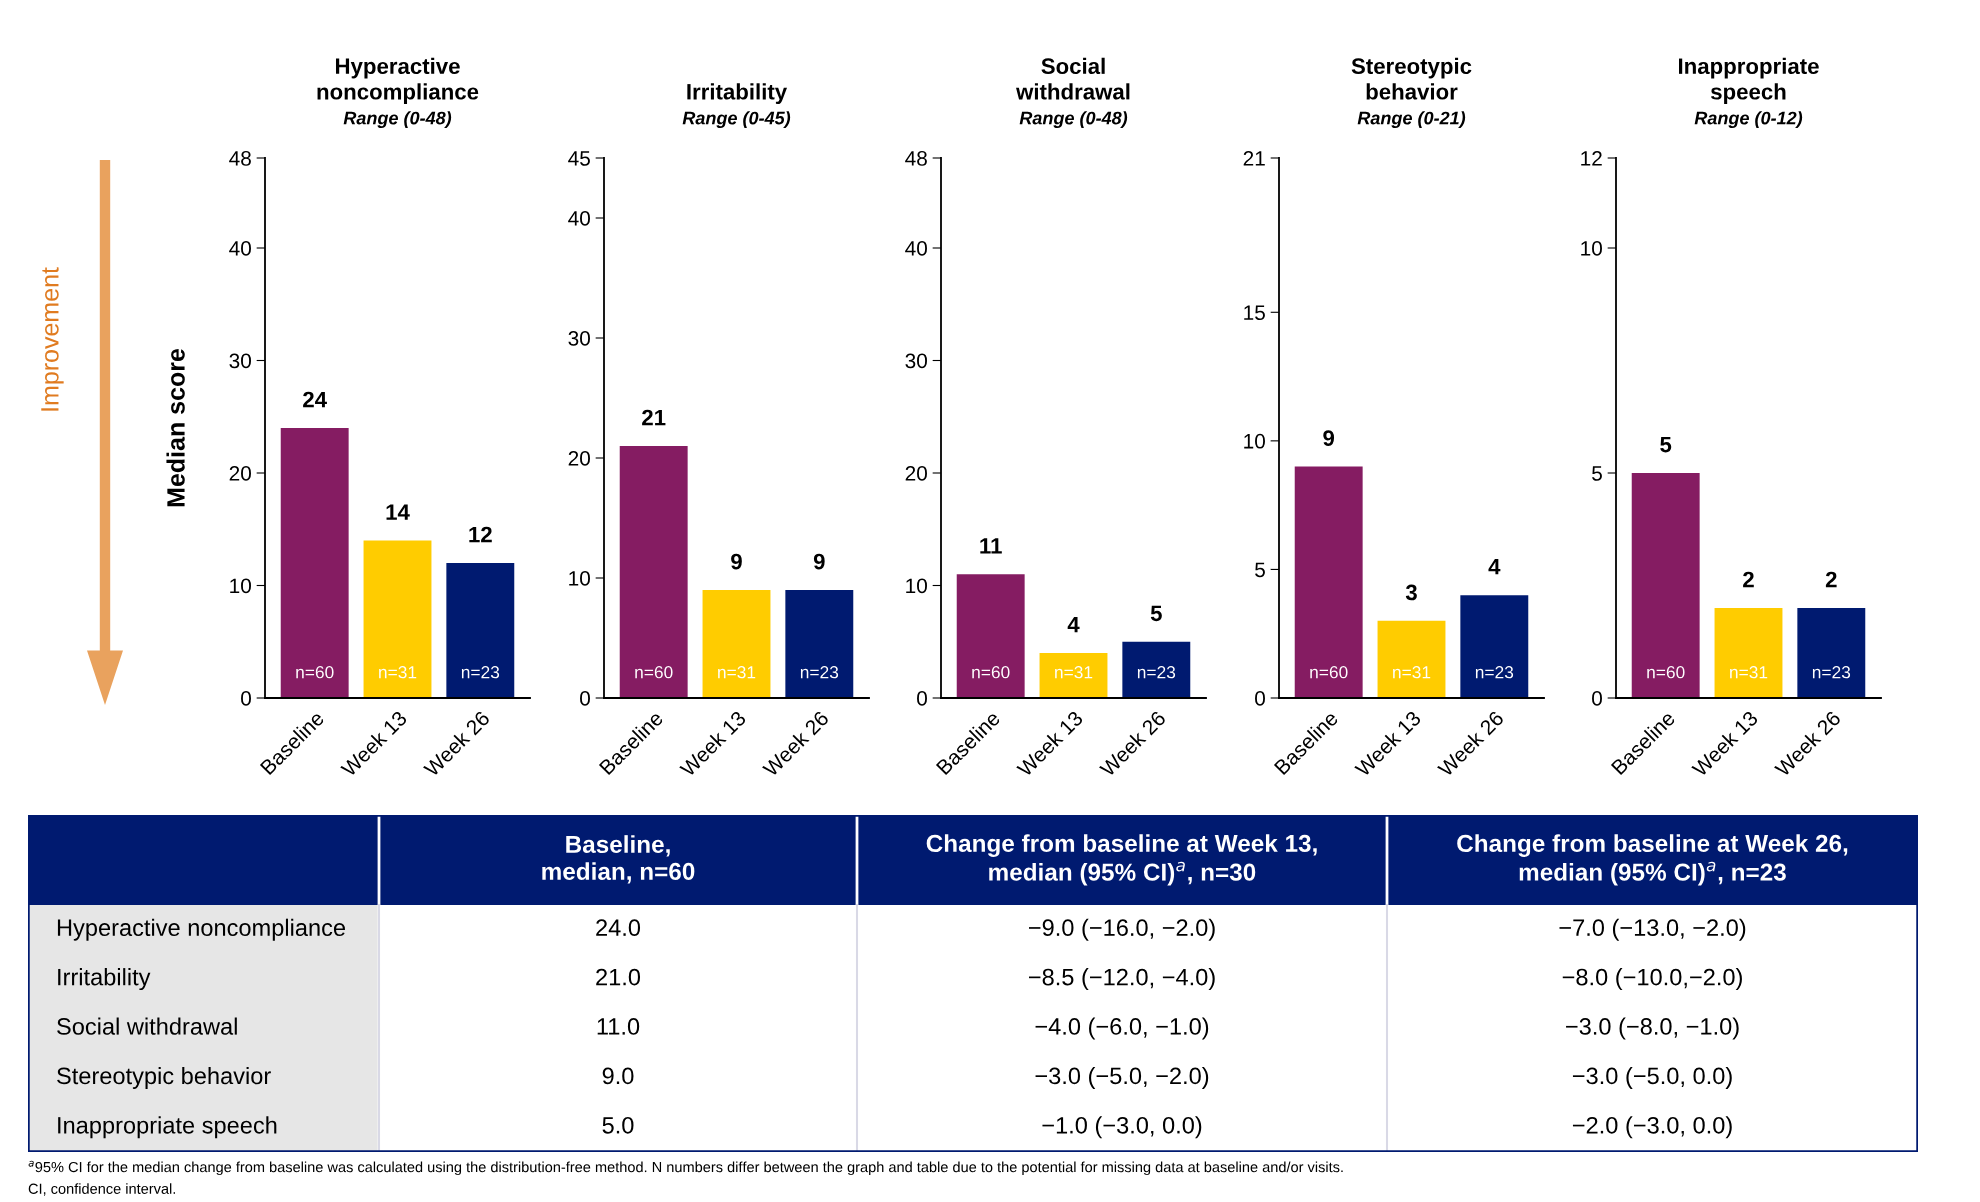 The height and width of the screenshot is (1202, 1980). What do you see at coordinates (737, 93) in the screenshot?
I see `chart-title: Irritability` at bounding box center [737, 93].